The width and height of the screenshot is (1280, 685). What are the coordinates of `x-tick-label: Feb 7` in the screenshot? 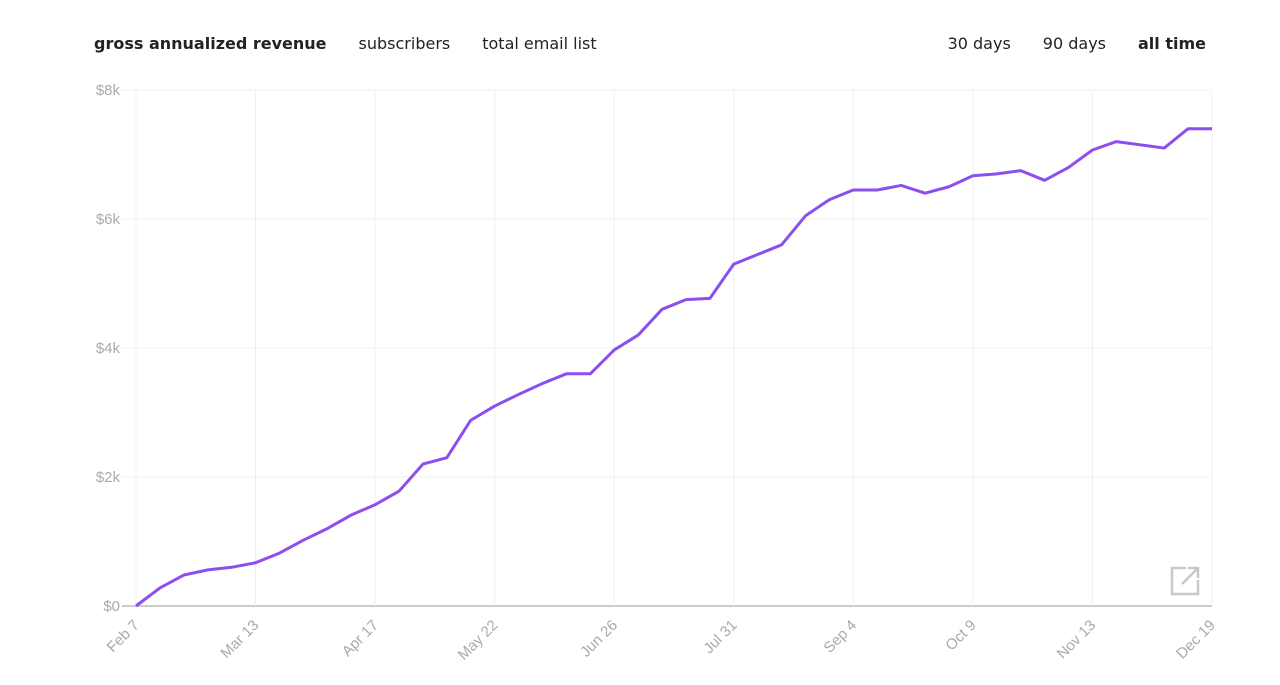 It's located at (123, 636).